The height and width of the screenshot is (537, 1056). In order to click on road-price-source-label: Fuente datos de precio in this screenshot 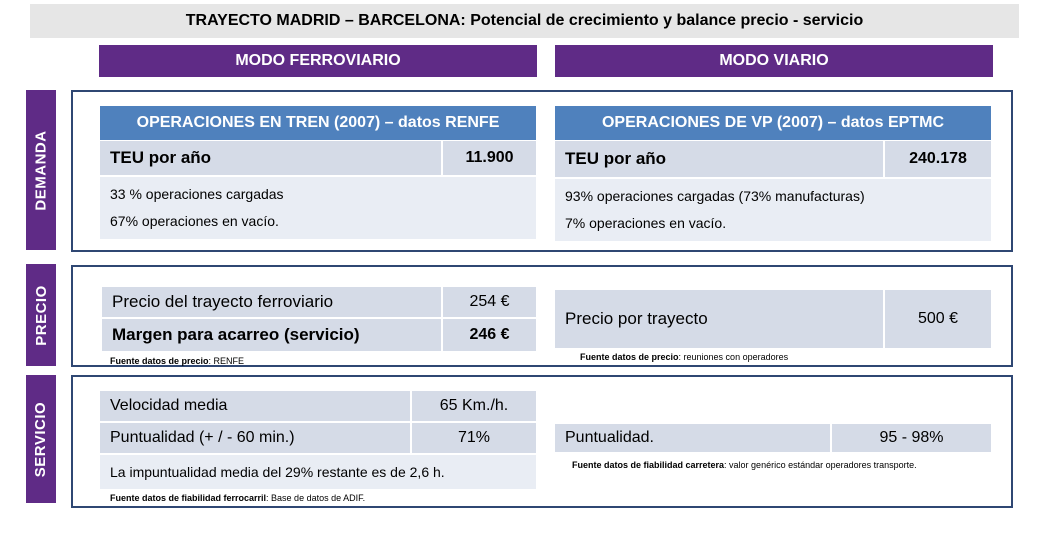, I will do `click(629, 357)`.